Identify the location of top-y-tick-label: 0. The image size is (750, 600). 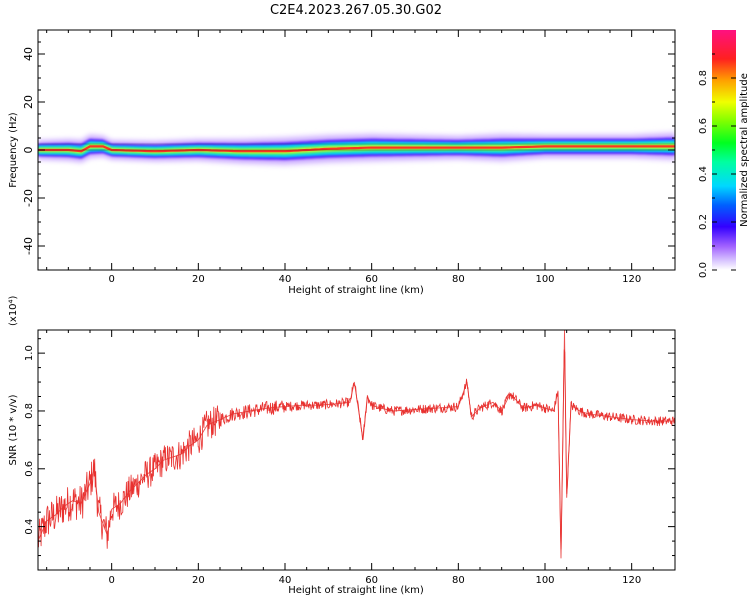
(28, 150).